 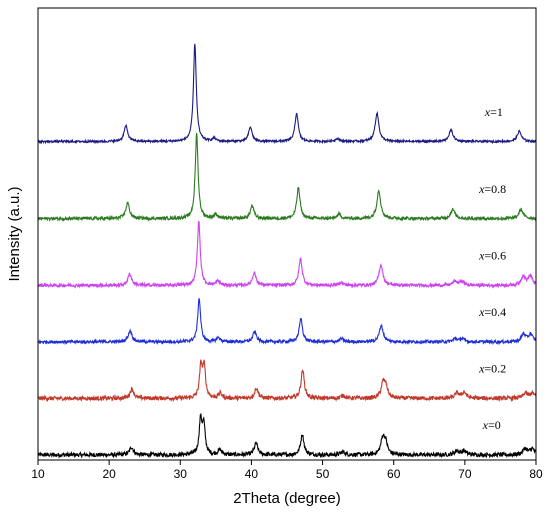 I want to click on series-labels: x=0x=0.2x=0.4x=0.6x=0.8x=1, so click(x=492, y=268).